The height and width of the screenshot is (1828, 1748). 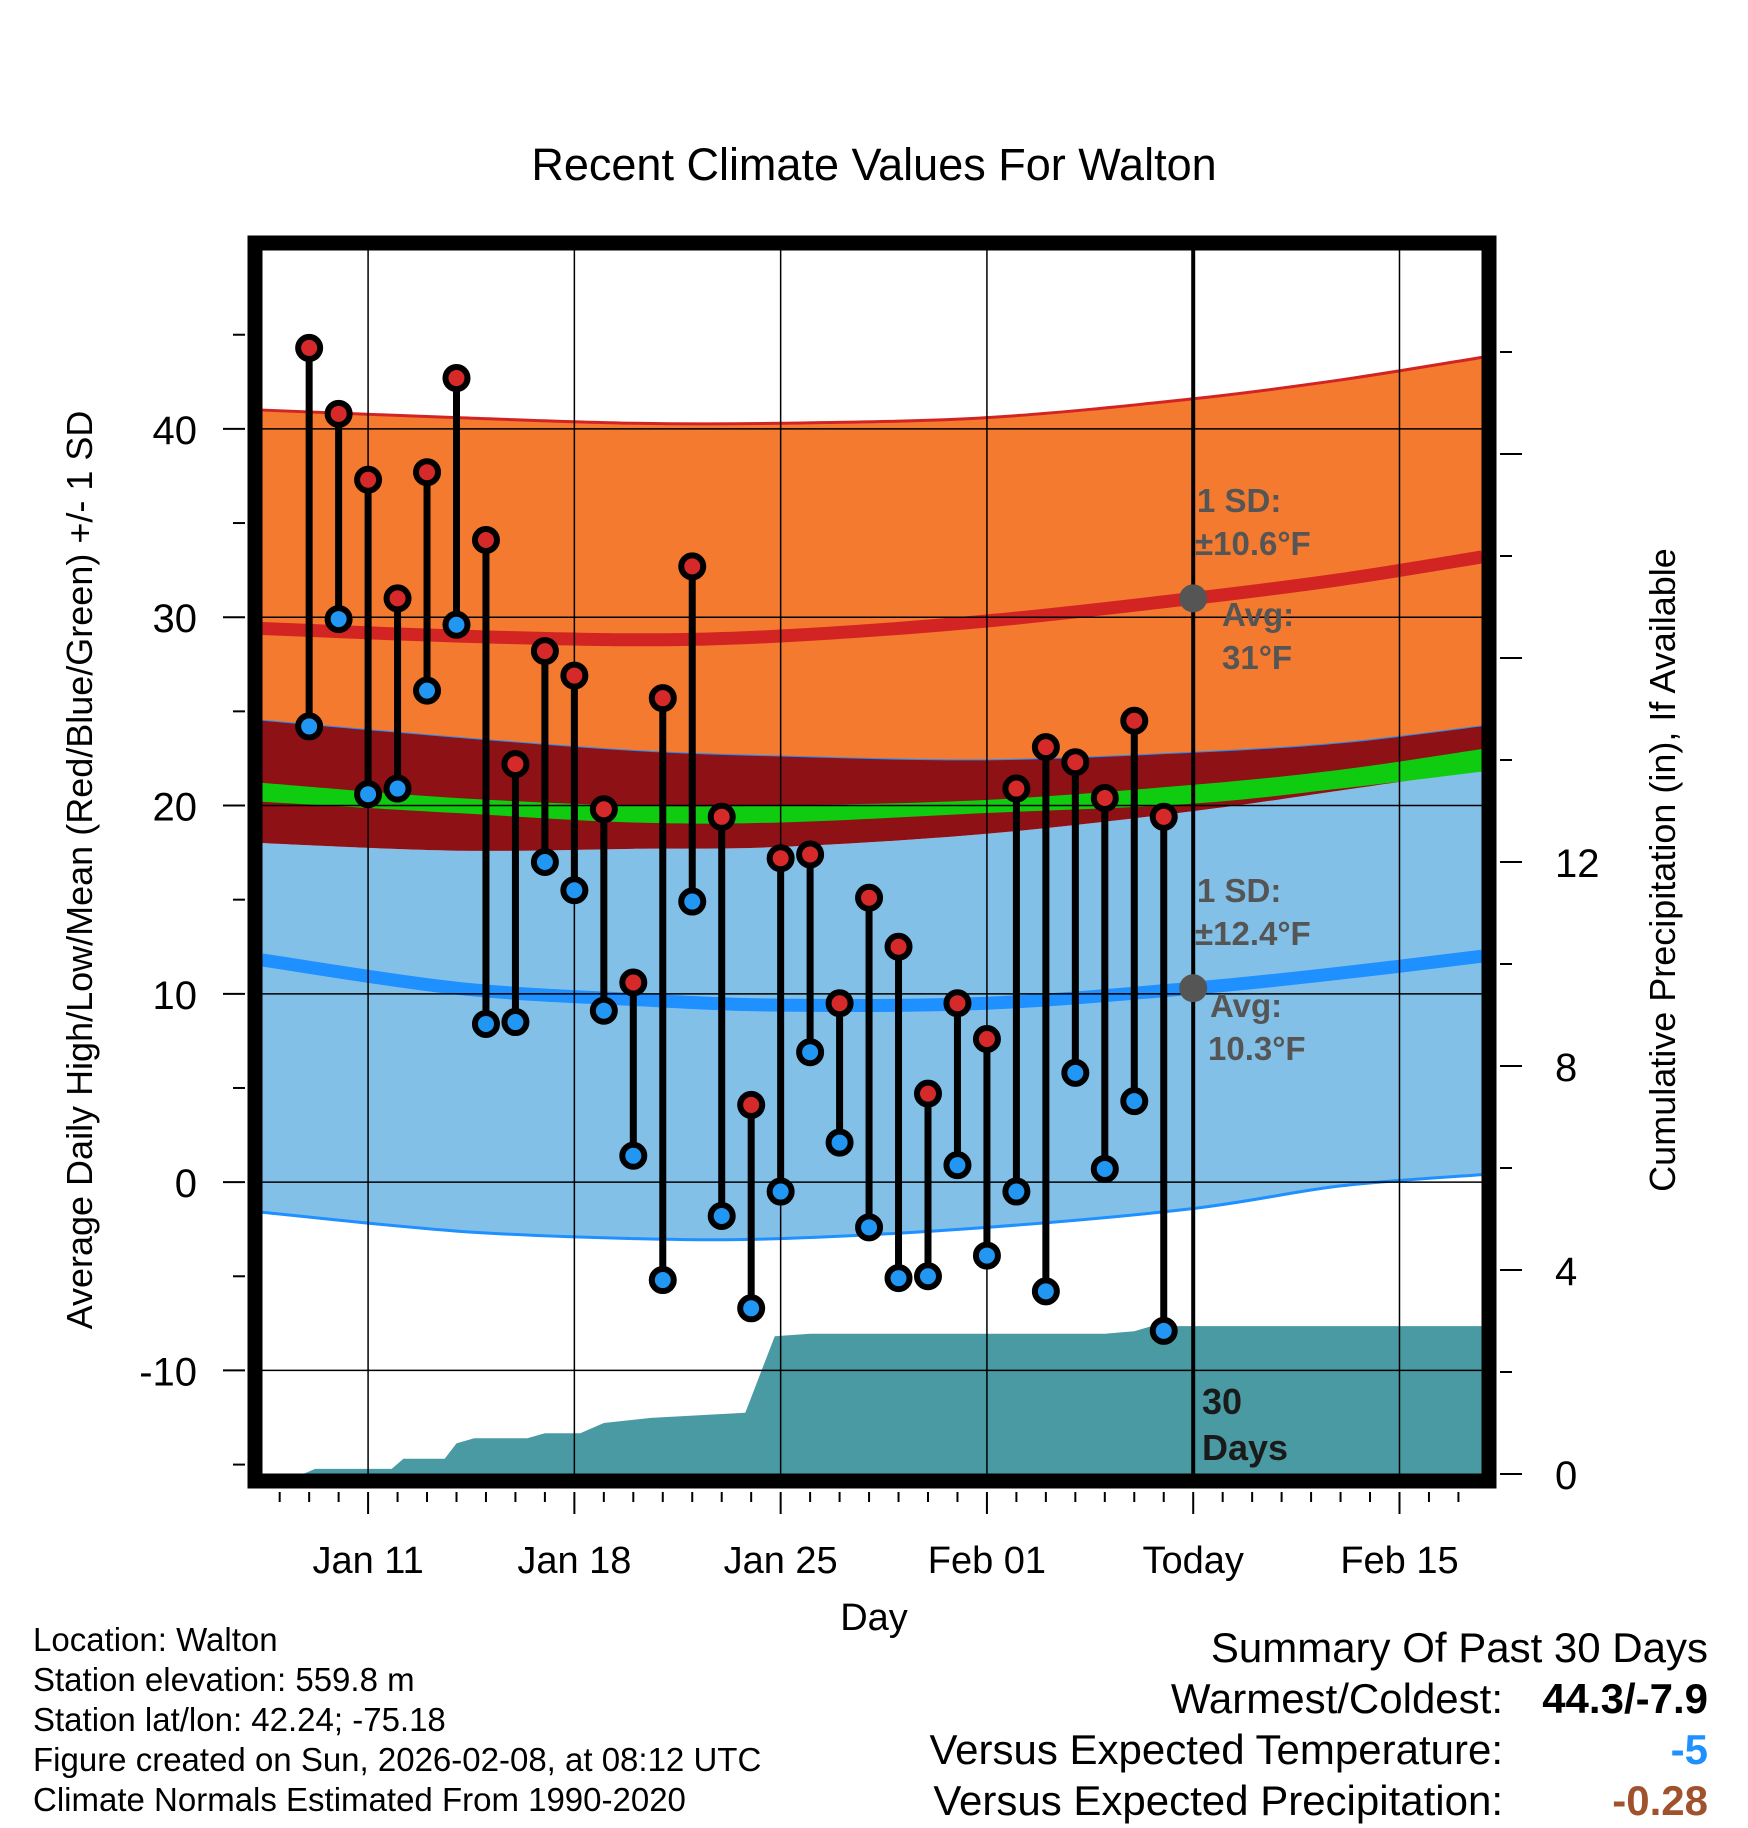 I want to click on y-tick-label: 0, so click(x=186, y=1184).